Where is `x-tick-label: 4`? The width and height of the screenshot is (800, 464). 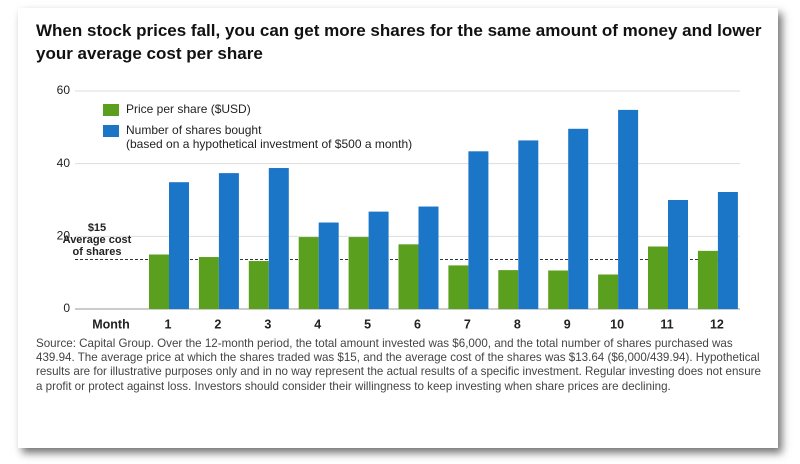
x-tick-label: 4 is located at coordinates (317, 324).